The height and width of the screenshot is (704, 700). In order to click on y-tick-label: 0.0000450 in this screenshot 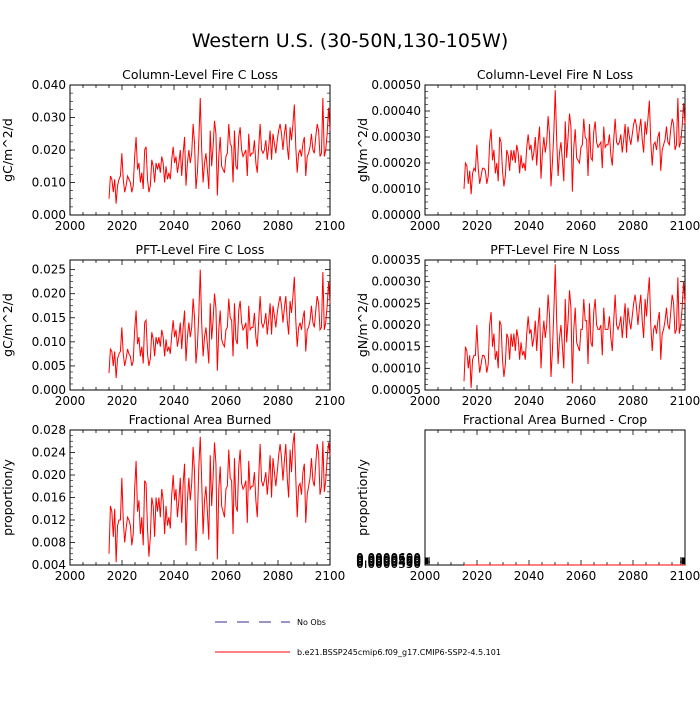, I will do `click(388, 561)`.